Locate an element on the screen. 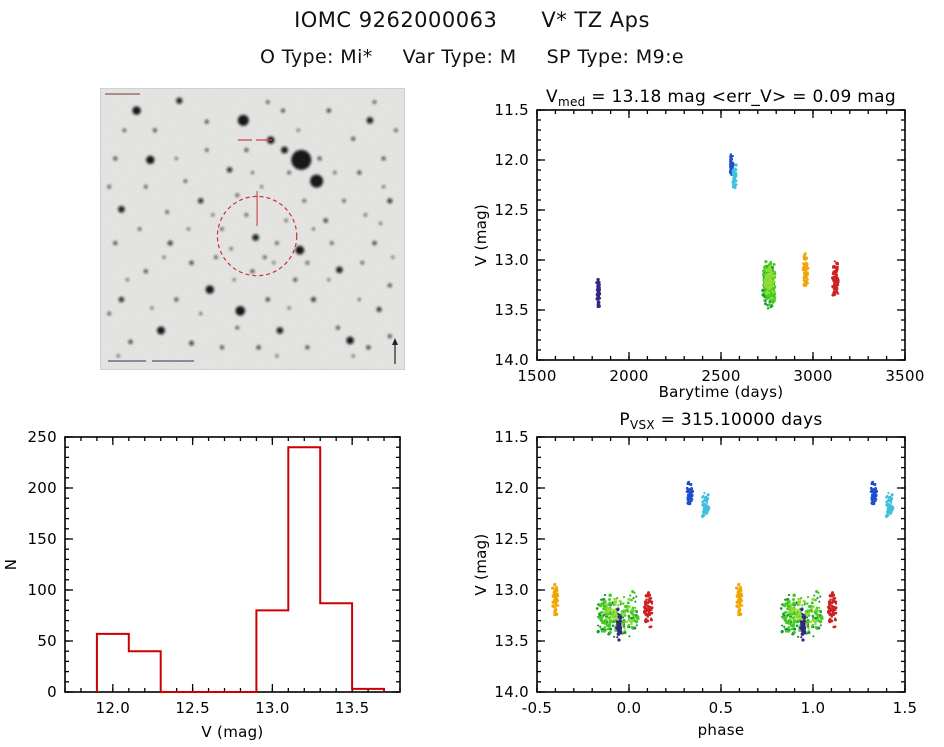 The width and height of the screenshot is (944, 747). x-tick-label: 13.0 is located at coordinates (272, 708).